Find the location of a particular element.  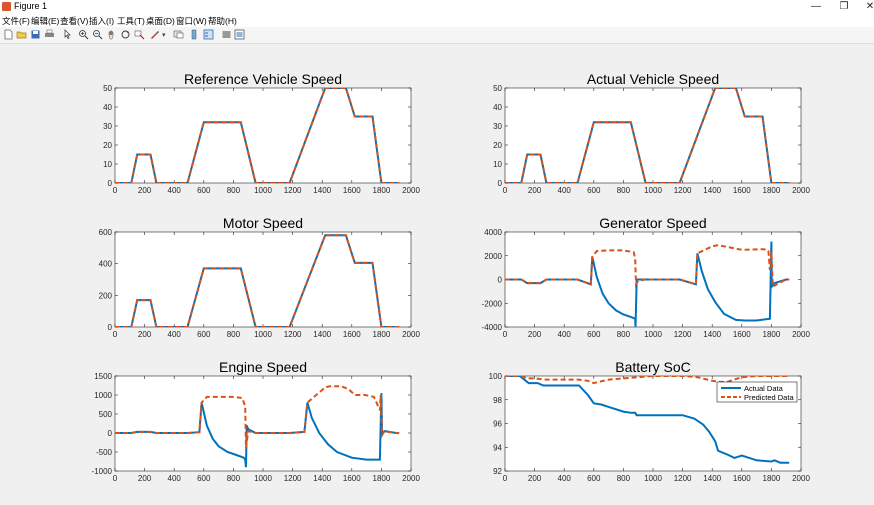

y-tick-label: 0 is located at coordinates (500, 183).